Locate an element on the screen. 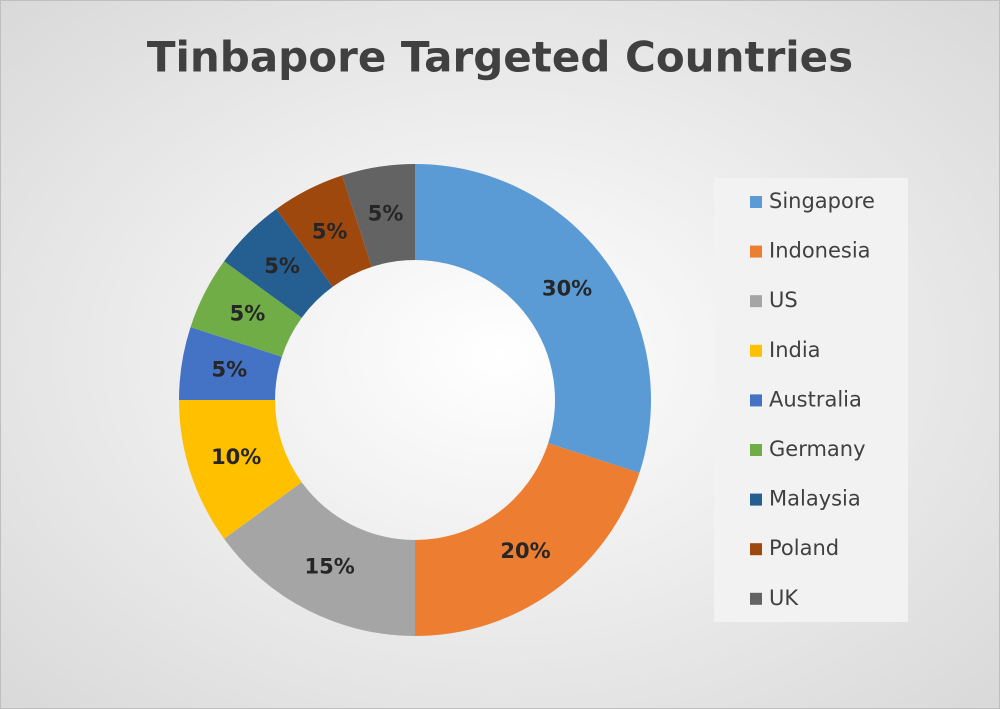 The height and width of the screenshot is (709, 1000). legend-label: Malaysia is located at coordinates (815, 499).